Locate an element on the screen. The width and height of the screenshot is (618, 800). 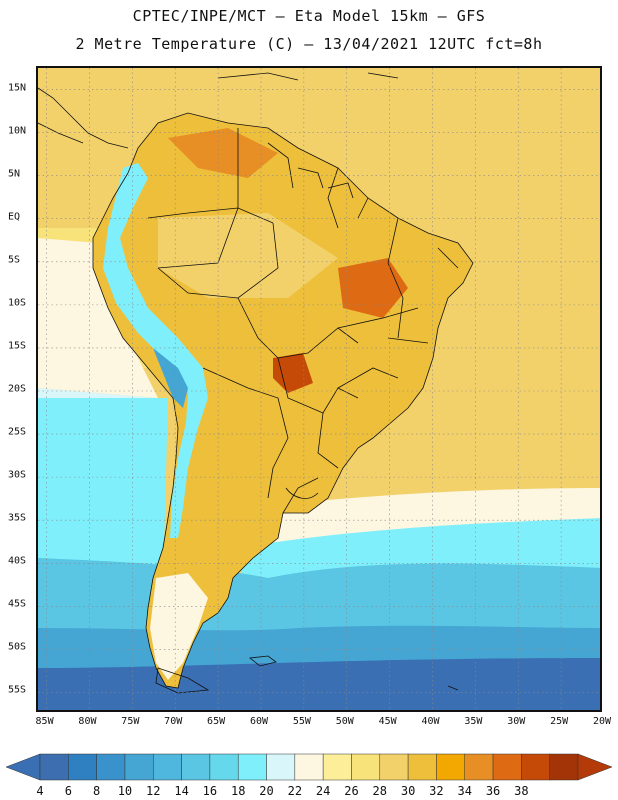
patagonia-cool is located at coordinates (179, 626).